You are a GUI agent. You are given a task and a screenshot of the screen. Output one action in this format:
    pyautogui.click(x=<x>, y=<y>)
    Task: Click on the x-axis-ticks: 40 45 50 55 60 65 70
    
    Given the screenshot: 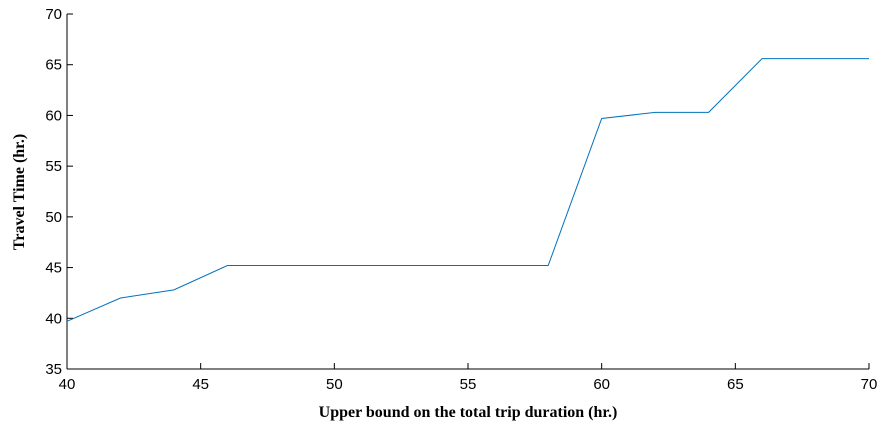 What is the action you would take?
    pyautogui.click(x=468, y=378)
    